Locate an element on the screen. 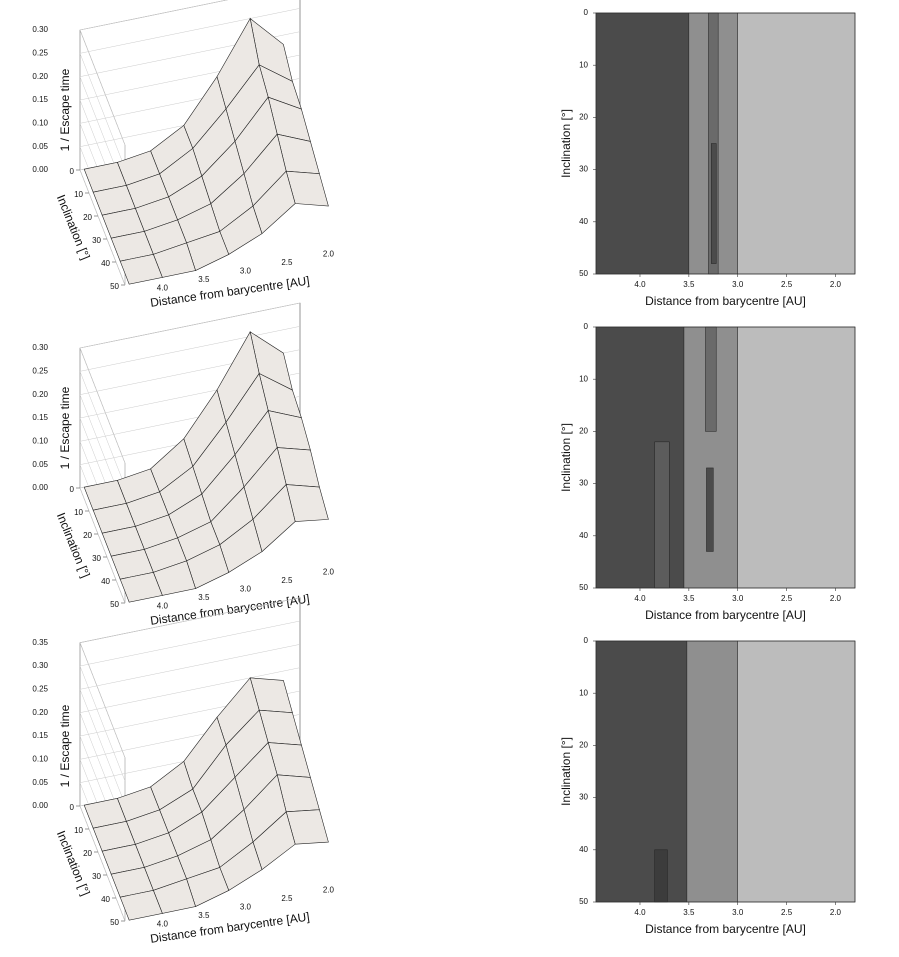  surface-patch is located at coordinates (141, 905).